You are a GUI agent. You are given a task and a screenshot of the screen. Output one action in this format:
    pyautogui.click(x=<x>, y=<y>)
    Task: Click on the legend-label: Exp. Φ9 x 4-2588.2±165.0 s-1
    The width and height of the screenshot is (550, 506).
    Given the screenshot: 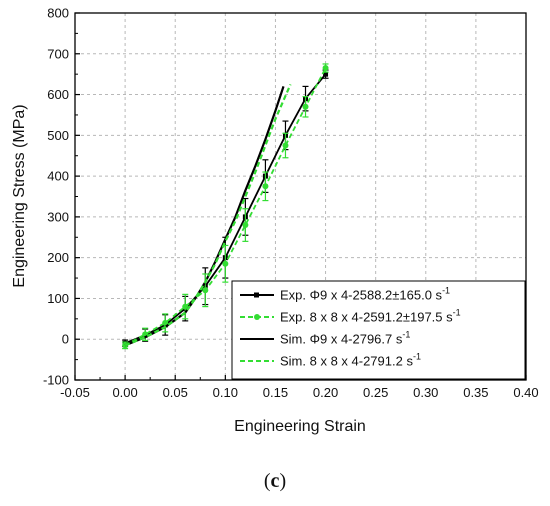 What is the action you would take?
    pyautogui.click(x=365, y=294)
    